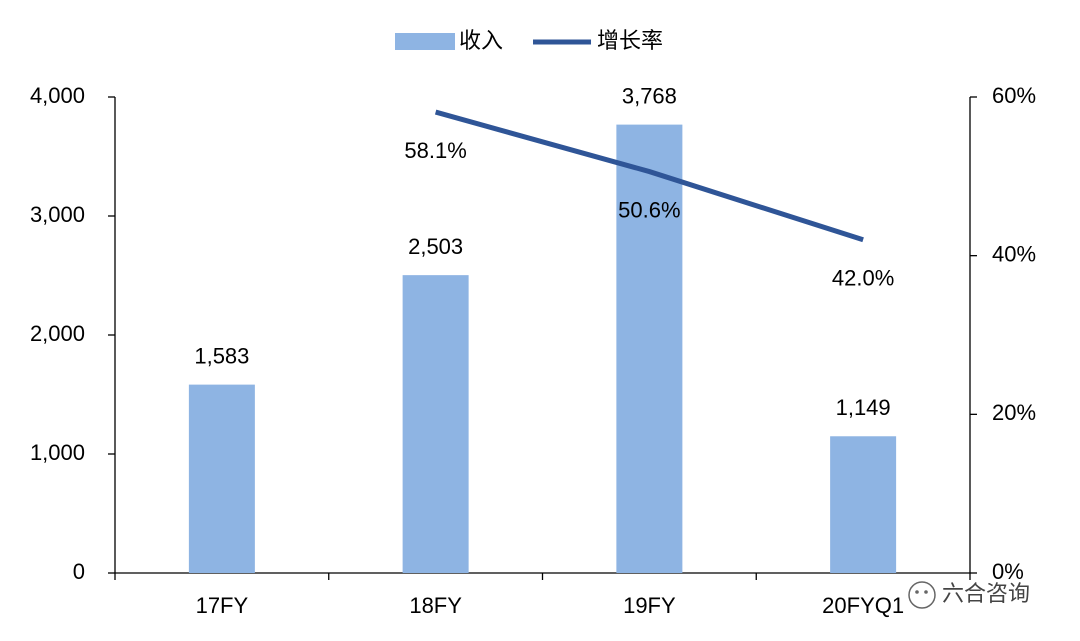  What do you see at coordinates (425, 41) in the screenshot?
I see `legend-swatch` at bounding box center [425, 41].